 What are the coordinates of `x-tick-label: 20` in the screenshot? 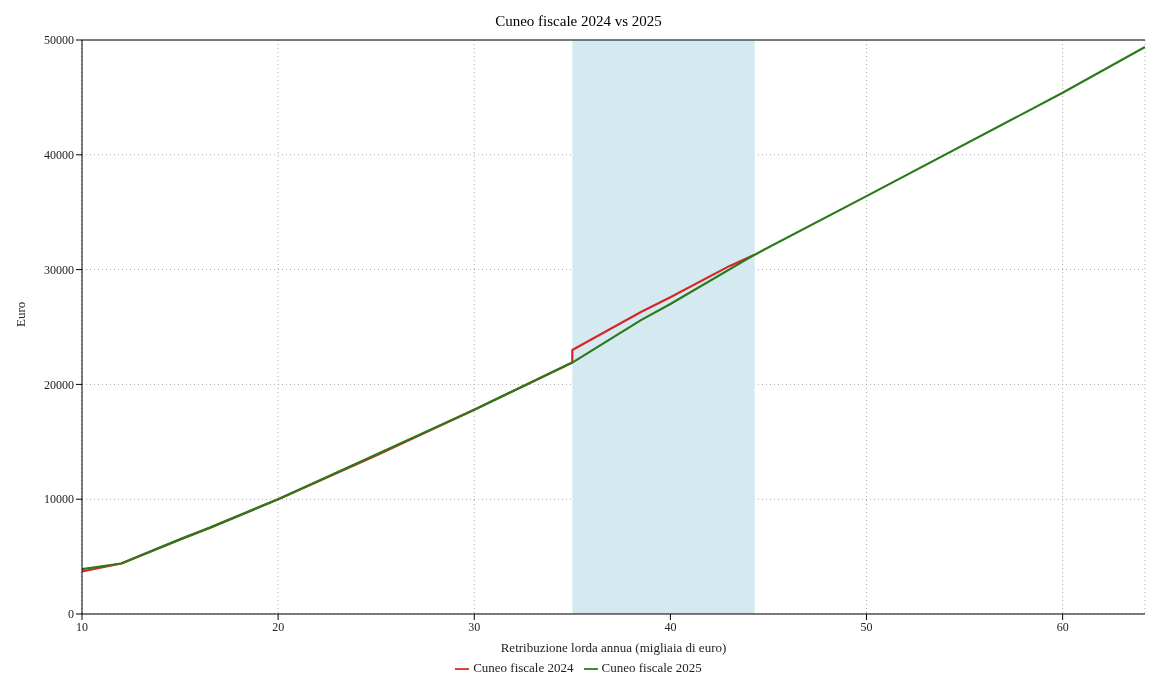 It's located at (278, 626).